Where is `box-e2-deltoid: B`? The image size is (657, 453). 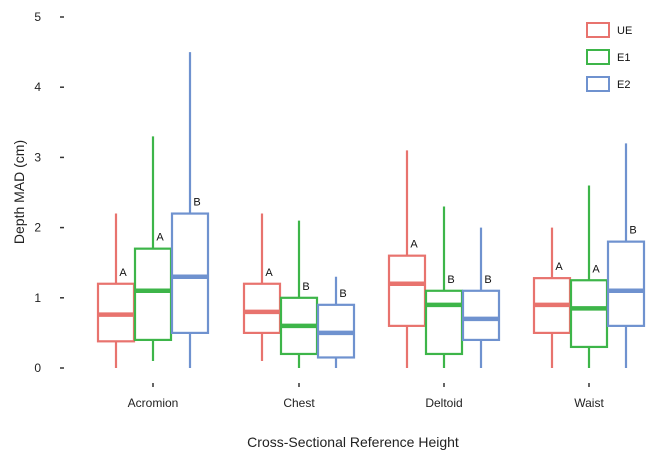 box-e2-deltoid: B is located at coordinates (481, 297).